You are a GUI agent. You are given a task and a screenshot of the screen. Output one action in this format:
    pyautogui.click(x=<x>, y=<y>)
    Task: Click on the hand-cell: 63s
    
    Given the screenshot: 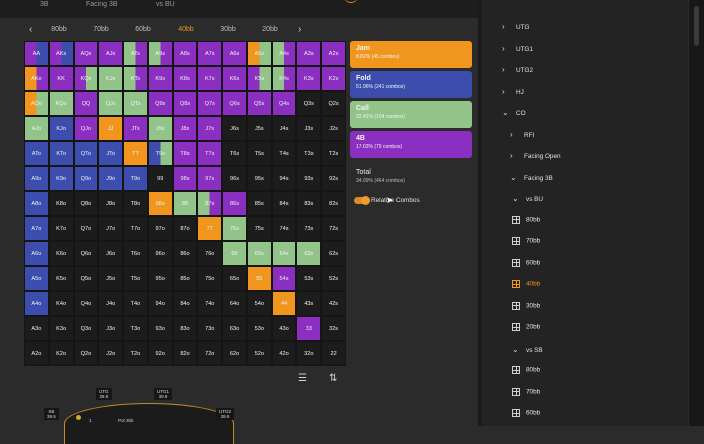 What is the action you would take?
    pyautogui.click(x=309, y=253)
    